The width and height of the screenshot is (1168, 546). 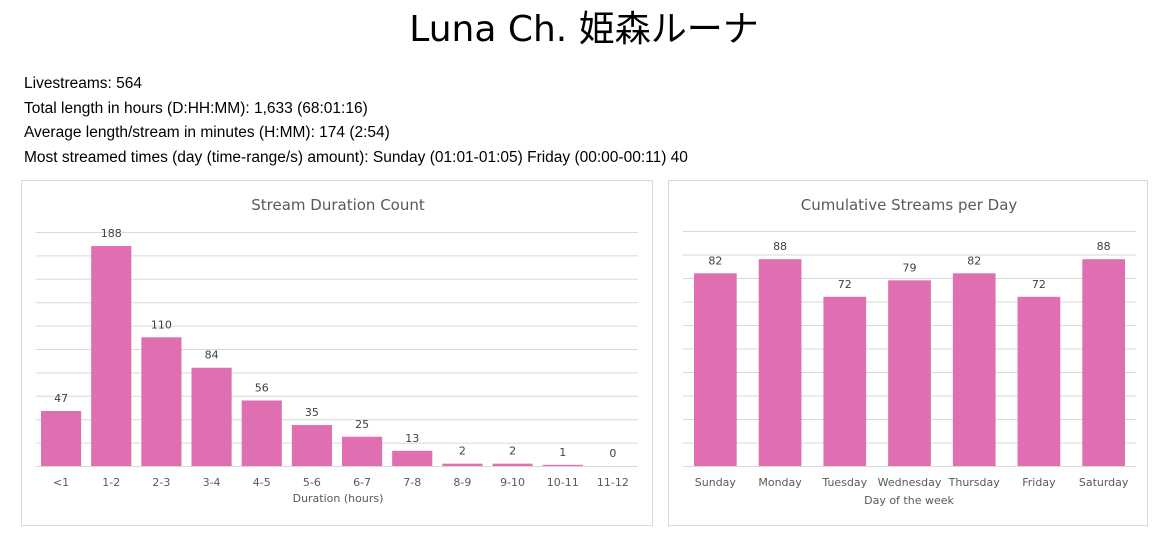 I want to click on tick-label-saturday: Saturday, so click(x=1104, y=482).